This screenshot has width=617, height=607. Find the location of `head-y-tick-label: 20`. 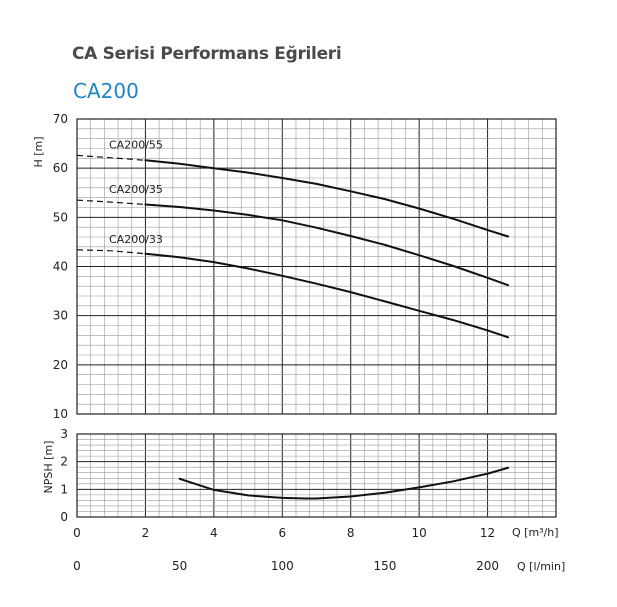

head-y-tick-label: 20 is located at coordinates (60, 365).